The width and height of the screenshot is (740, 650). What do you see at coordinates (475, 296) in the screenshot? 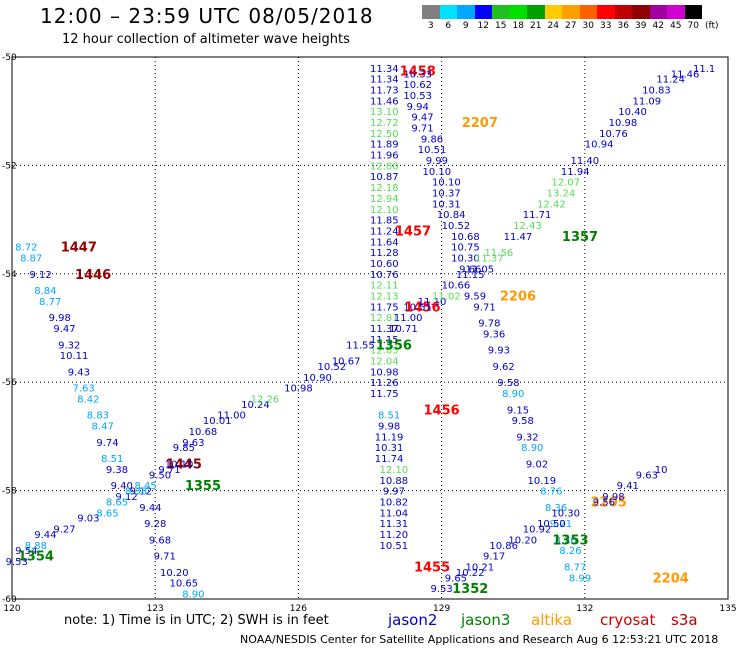
I see `wave-height-value: 9.59` at bounding box center [475, 296].